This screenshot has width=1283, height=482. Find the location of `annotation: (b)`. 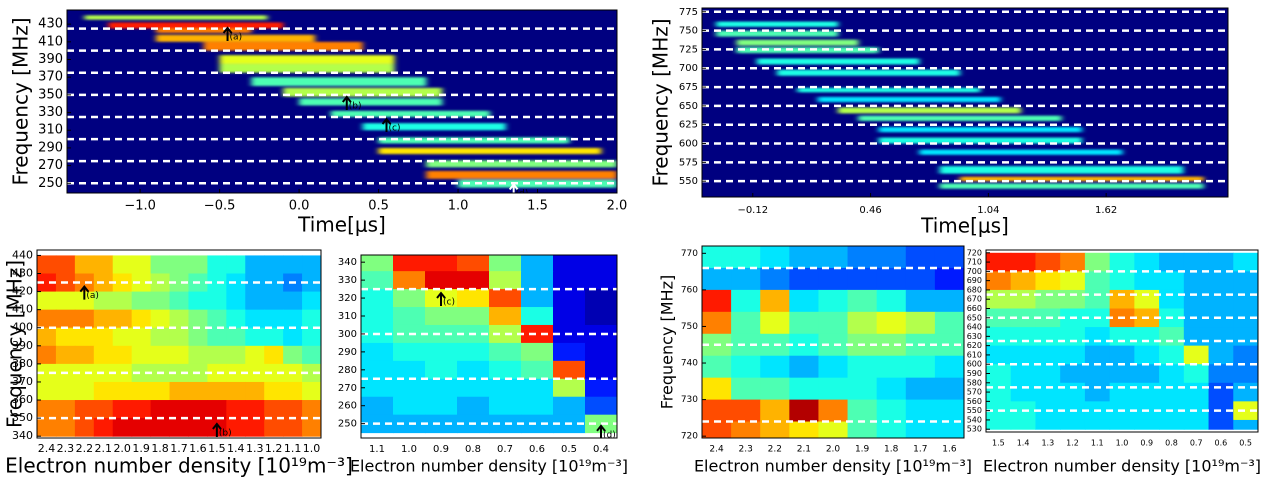

annotation: (b) is located at coordinates (355, 106).